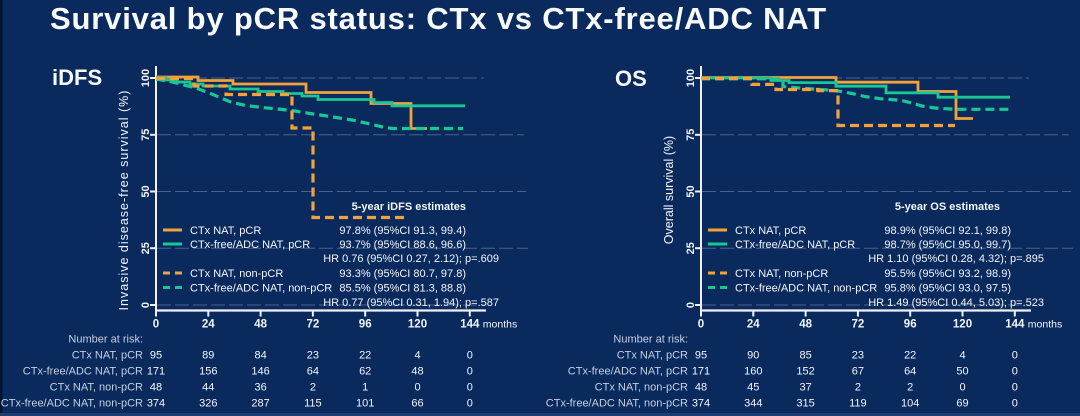 This screenshot has width=1080, height=416. What do you see at coordinates (260, 356) in the screenshot?
I see `svg-text: 84` at bounding box center [260, 356].